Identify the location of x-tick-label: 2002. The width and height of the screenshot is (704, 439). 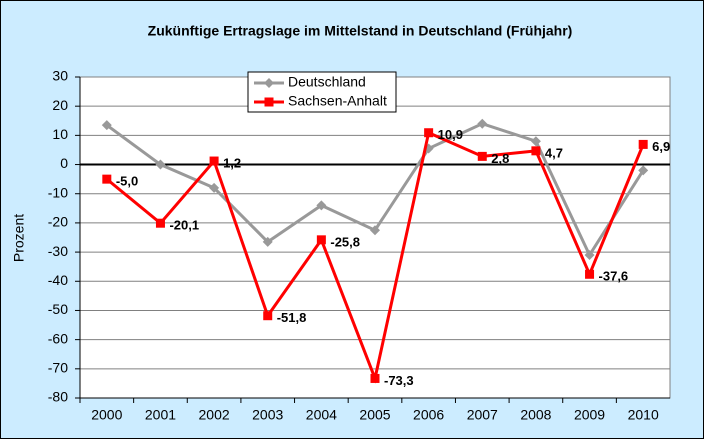
(214, 415).